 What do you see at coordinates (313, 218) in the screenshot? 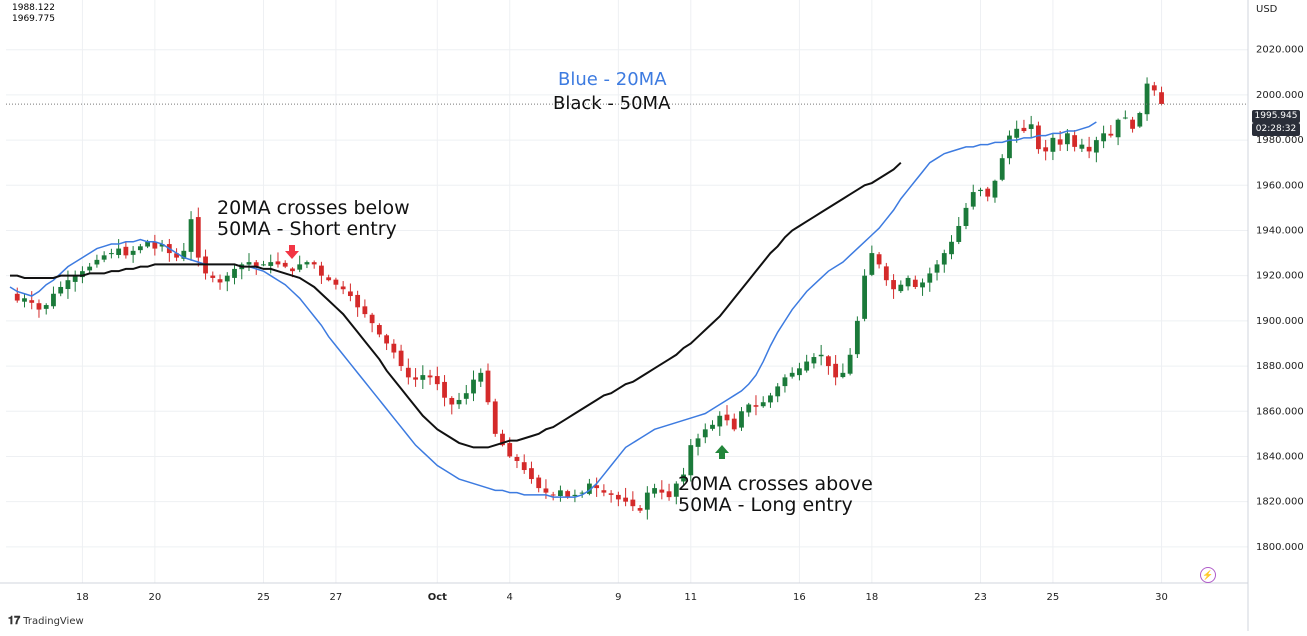
I see `short-entry-annotation: 20MA crosses below 50MA - Short entry` at bounding box center [313, 218].